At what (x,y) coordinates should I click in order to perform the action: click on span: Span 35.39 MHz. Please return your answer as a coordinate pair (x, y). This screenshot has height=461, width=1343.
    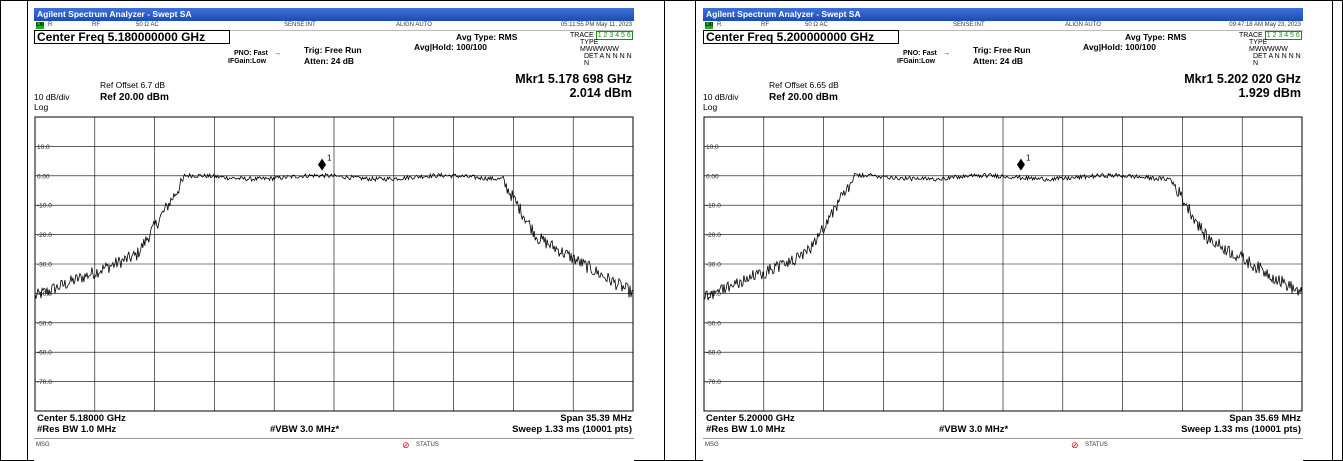
    Looking at the image, I should click on (596, 418).